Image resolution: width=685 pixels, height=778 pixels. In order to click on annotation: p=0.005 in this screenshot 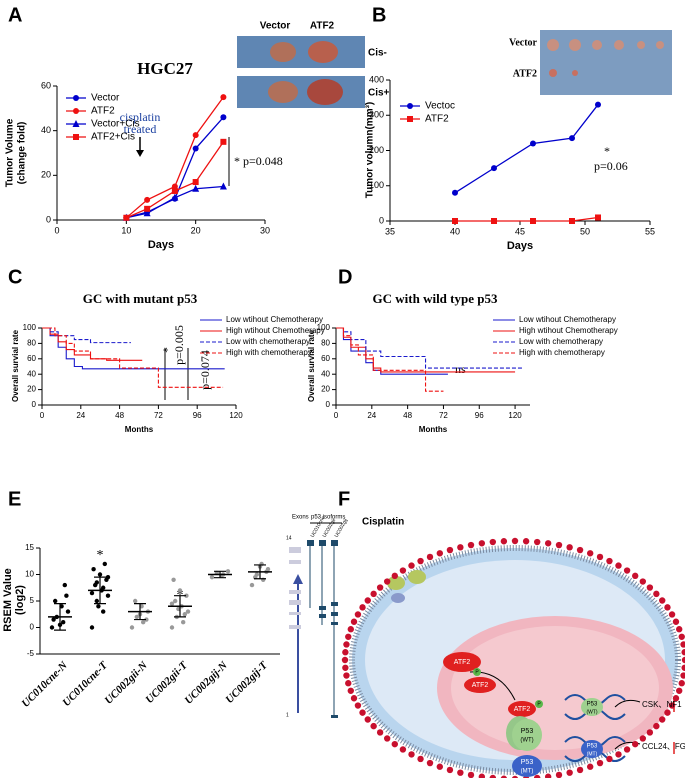, I will do `click(179, 345)`.